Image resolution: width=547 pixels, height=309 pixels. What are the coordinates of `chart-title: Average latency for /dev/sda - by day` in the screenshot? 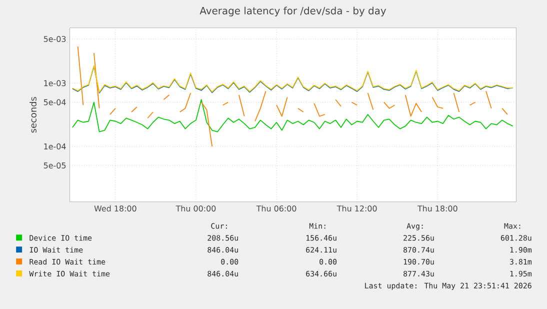 It's located at (293, 11).